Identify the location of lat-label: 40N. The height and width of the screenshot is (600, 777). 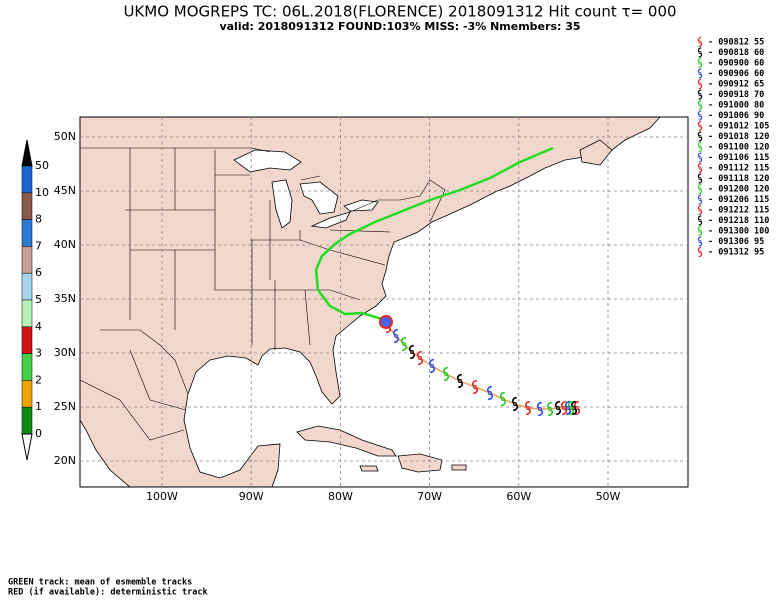
(65, 244).